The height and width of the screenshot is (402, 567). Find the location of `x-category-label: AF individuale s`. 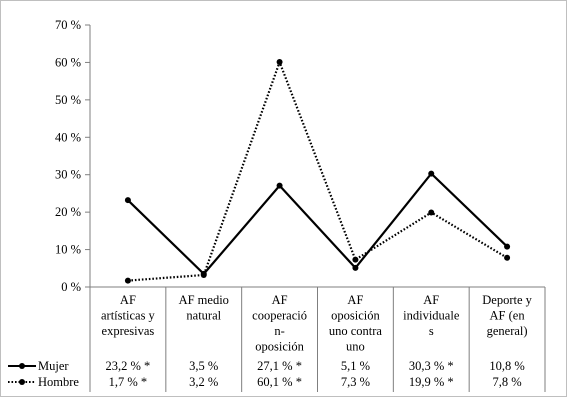

x-category-label: AF individuale s is located at coordinates (431, 315).